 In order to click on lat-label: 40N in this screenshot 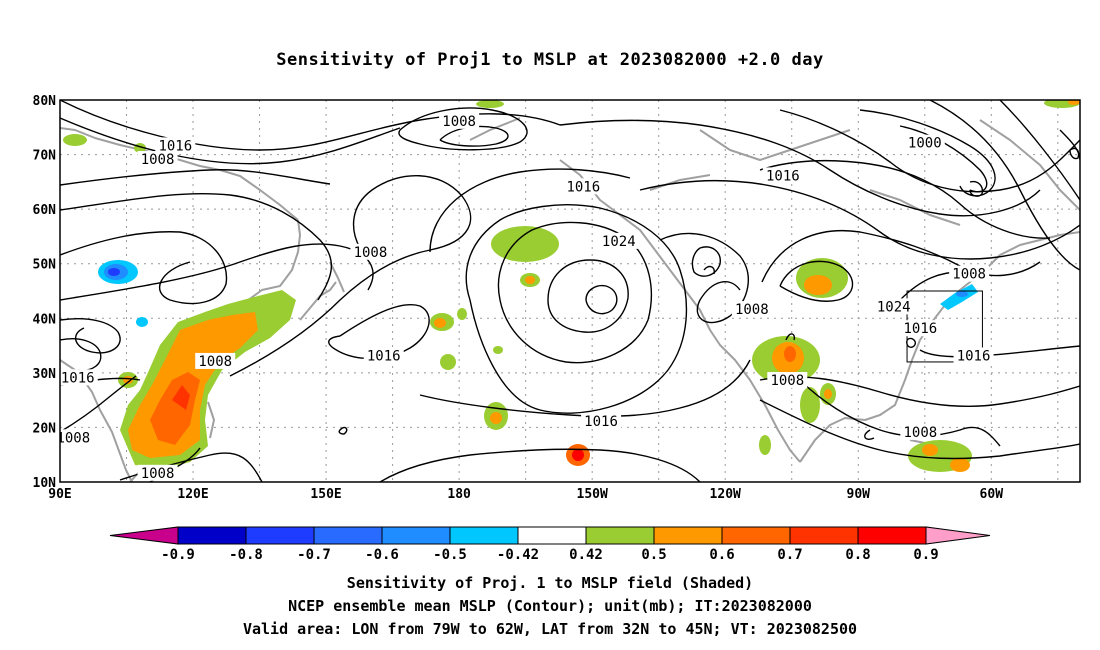, I will do `click(45, 319)`.